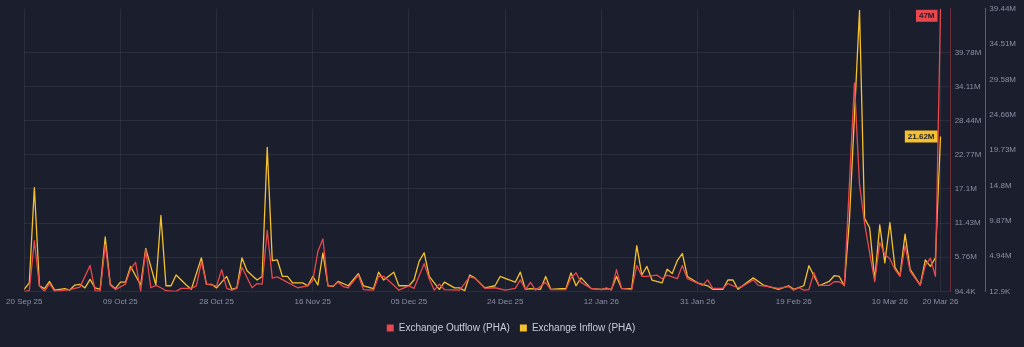 Image resolution: width=1024 pixels, height=347 pixels. What do you see at coordinates (1000, 185) in the screenshot?
I see `y2-tick-label: 14.8M` at bounding box center [1000, 185].